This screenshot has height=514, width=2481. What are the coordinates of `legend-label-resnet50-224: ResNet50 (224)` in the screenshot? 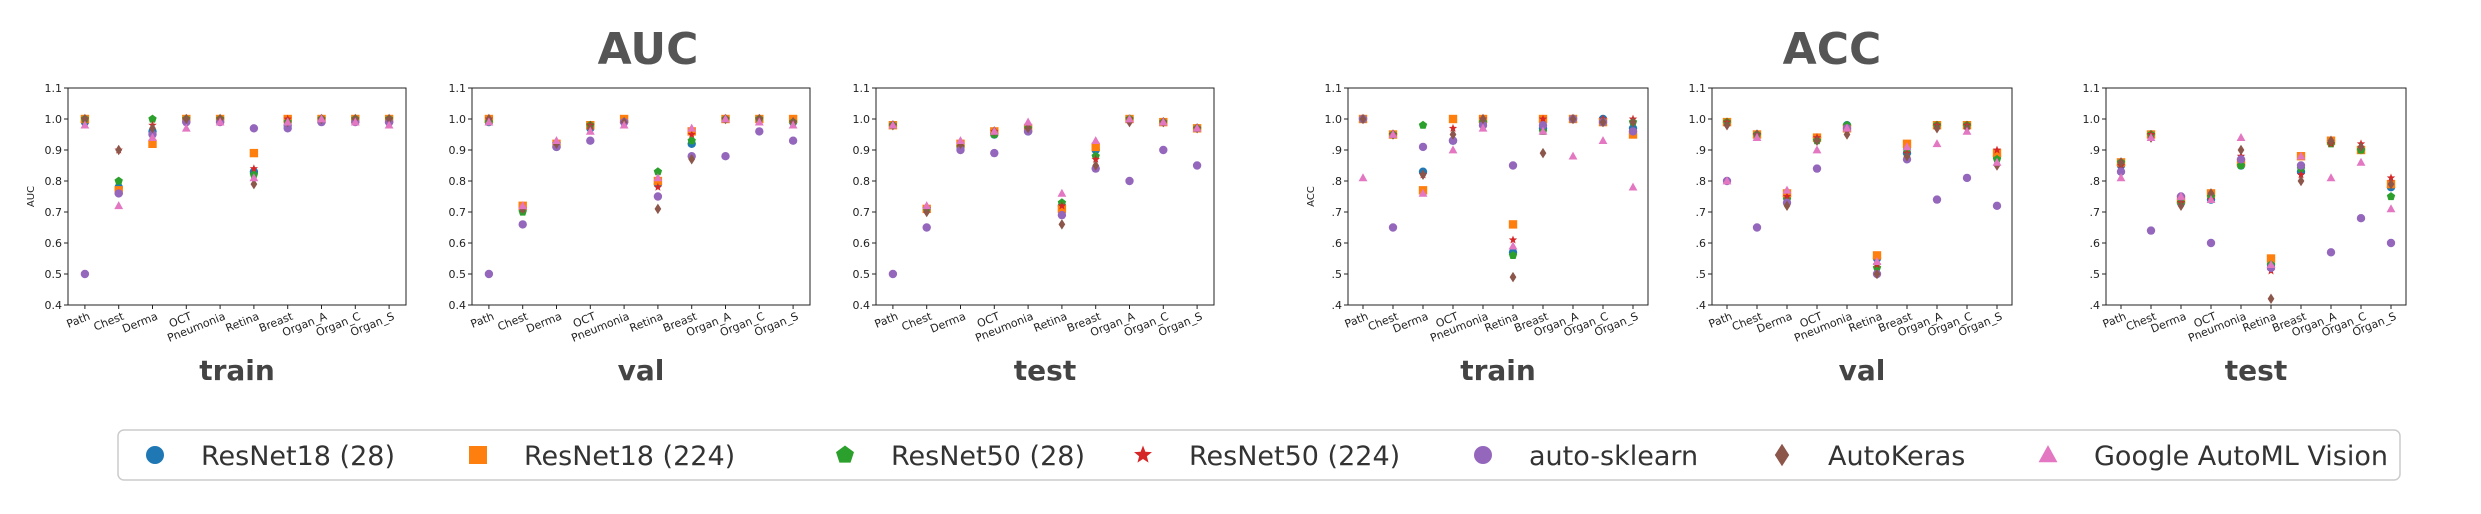 It's located at (1294, 456).